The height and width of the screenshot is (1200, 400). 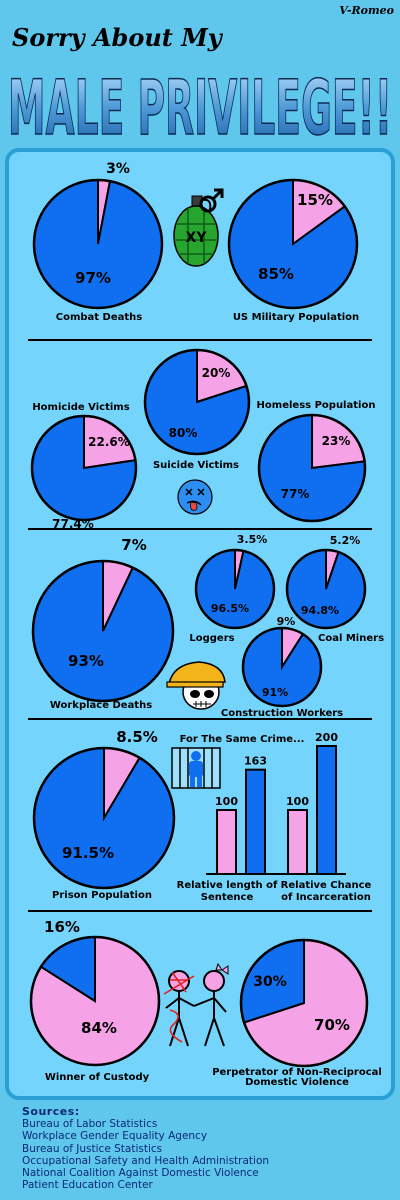 I want to click on pie-data-label: 8.5%, so click(x=137, y=737).